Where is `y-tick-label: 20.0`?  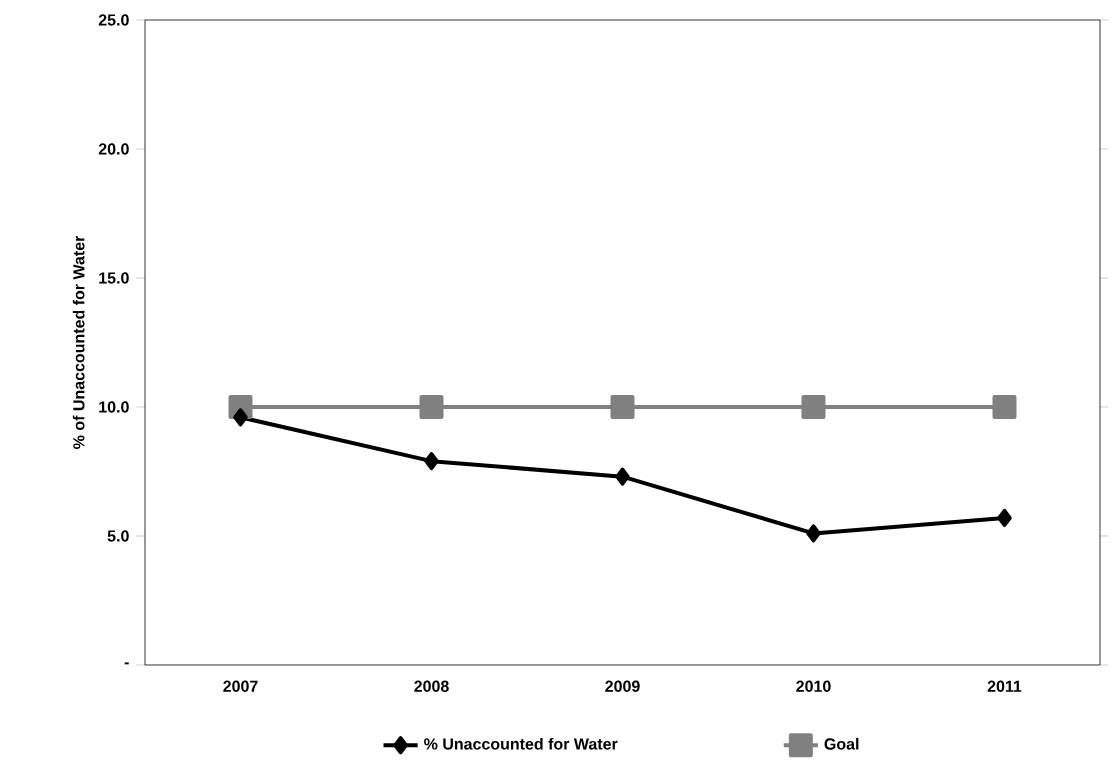 y-tick-label: 20.0 is located at coordinates (113, 149).